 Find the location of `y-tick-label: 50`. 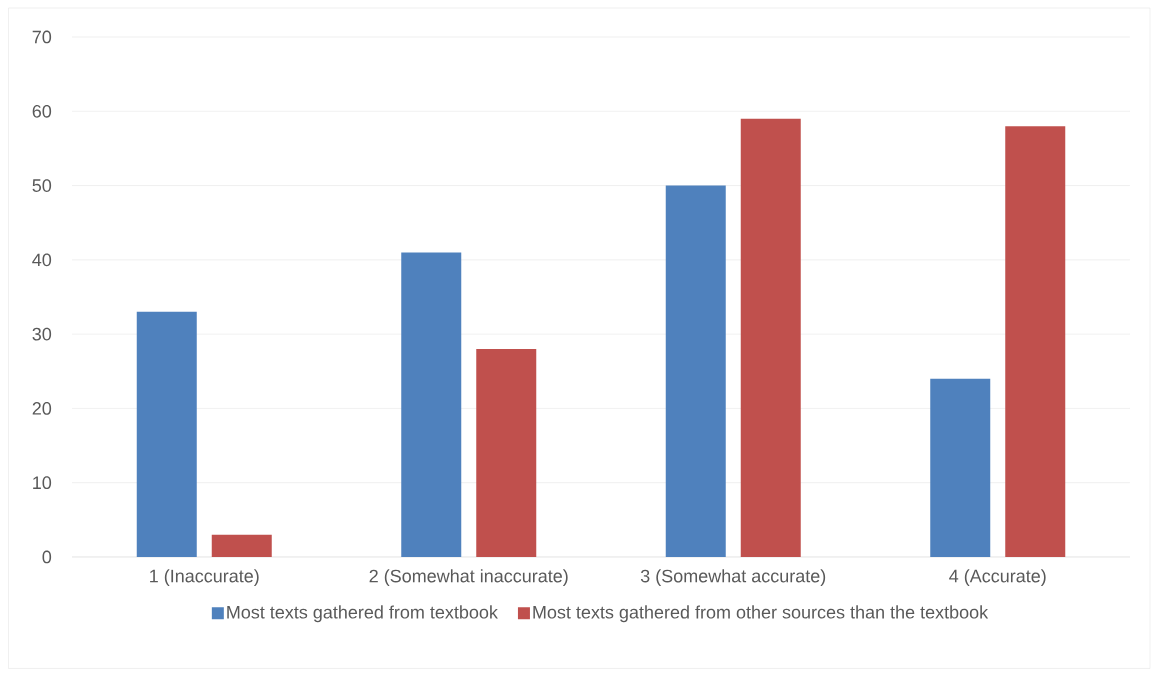

y-tick-label: 50 is located at coordinates (42, 185).